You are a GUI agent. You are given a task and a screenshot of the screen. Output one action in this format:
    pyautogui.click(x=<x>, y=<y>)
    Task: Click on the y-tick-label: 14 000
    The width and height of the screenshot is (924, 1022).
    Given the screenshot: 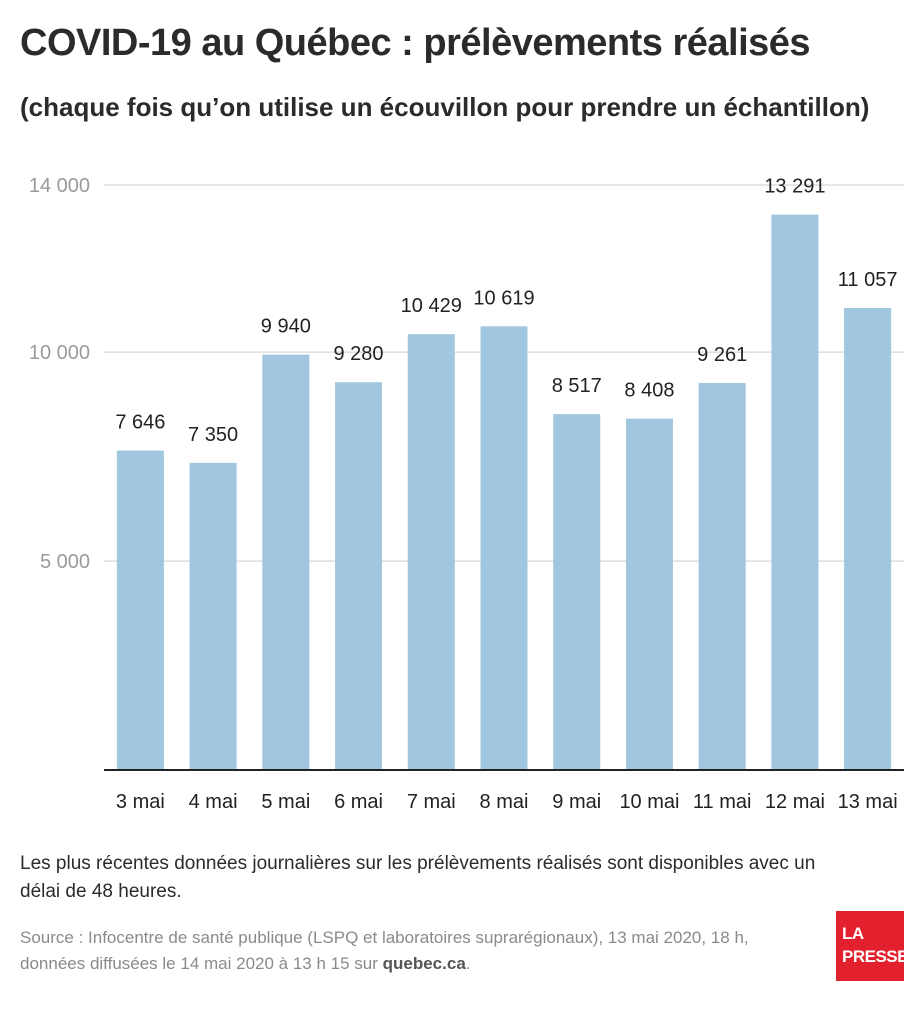 What is the action you would take?
    pyautogui.click(x=59, y=186)
    